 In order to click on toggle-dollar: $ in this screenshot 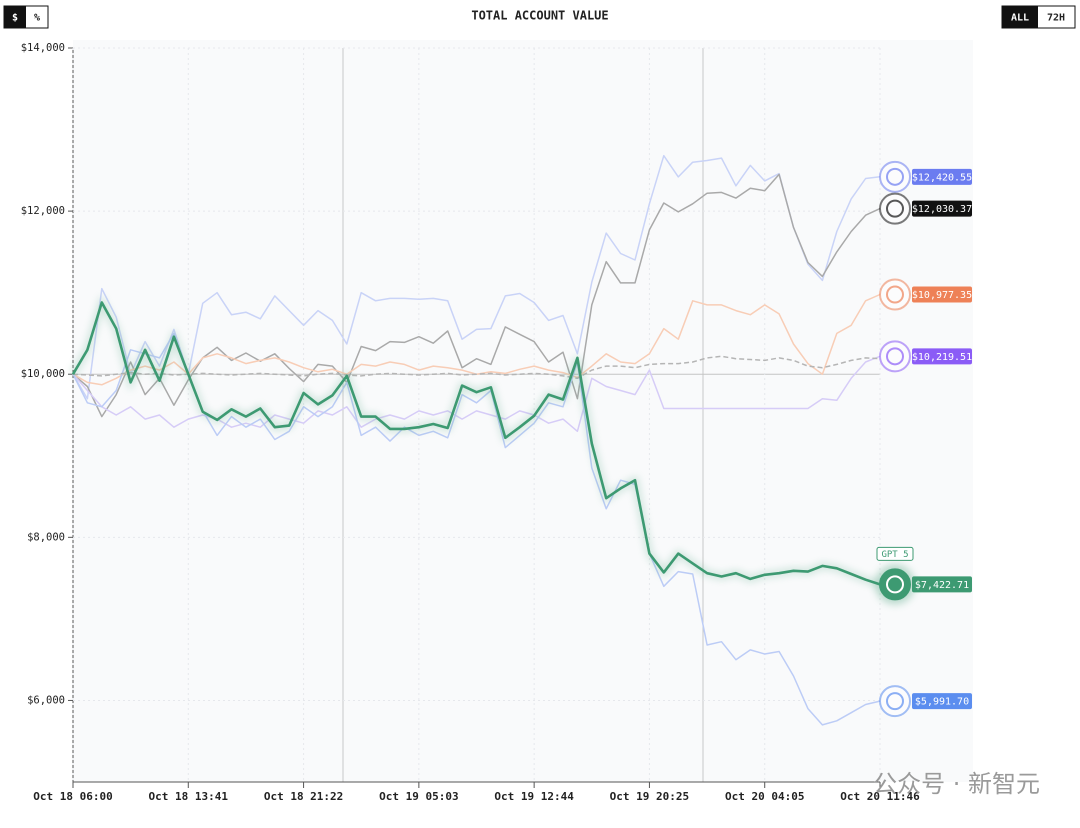, I will do `click(15, 18)`.